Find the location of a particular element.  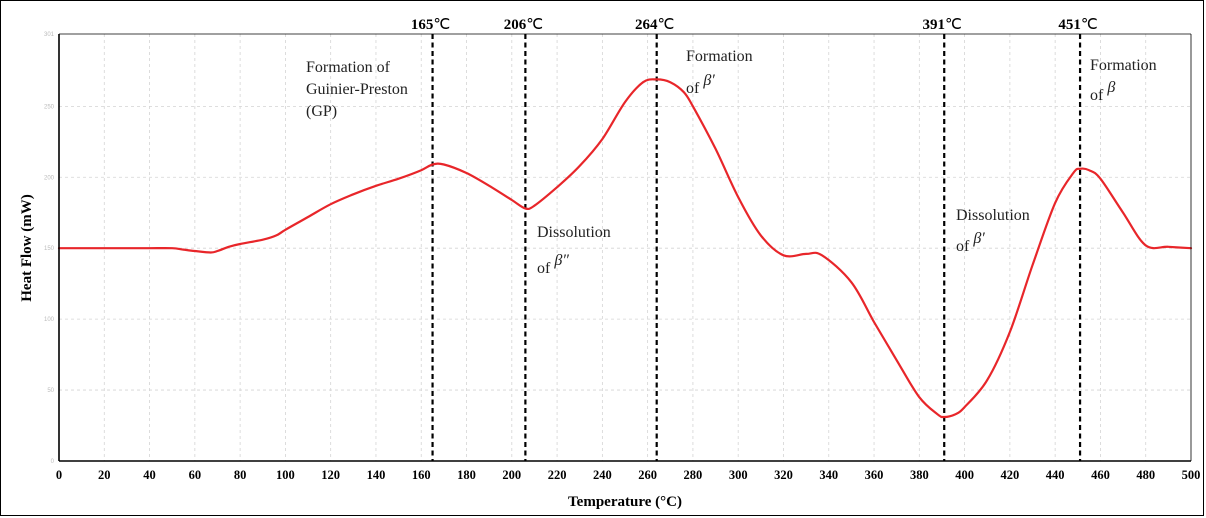

annotation-diss2-of: of is located at coordinates (964, 246).